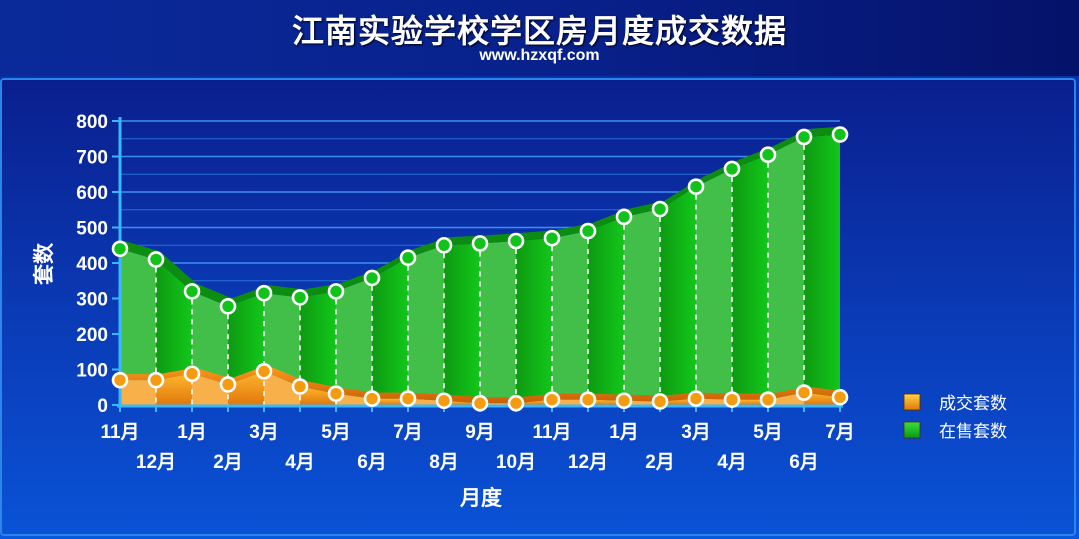 This screenshot has height=539, width=1079. I want to click on y-tick-label: 600, so click(92, 193).